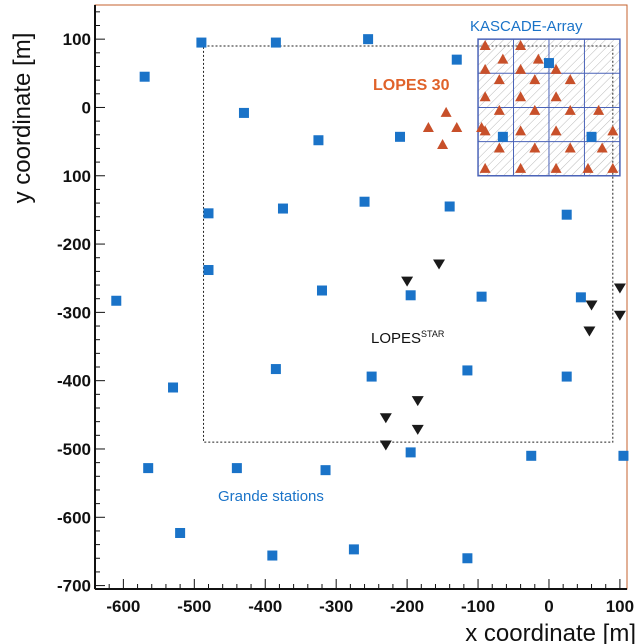  What do you see at coordinates (74, 449) in the screenshot?
I see `y-tick-label: -500` at bounding box center [74, 449].